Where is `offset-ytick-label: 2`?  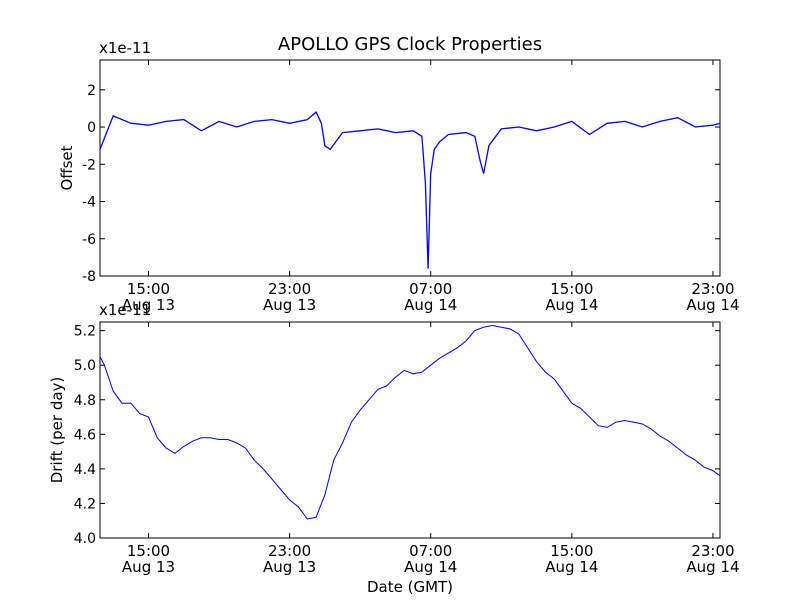
offset-ytick-label: 2 is located at coordinates (91, 91).